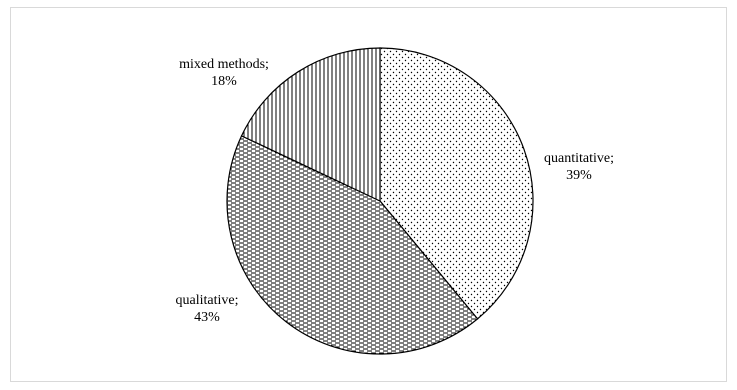  What do you see at coordinates (224, 73) in the screenshot?
I see `slice-label-mixed-methods: mixed methods; 18%` at bounding box center [224, 73].